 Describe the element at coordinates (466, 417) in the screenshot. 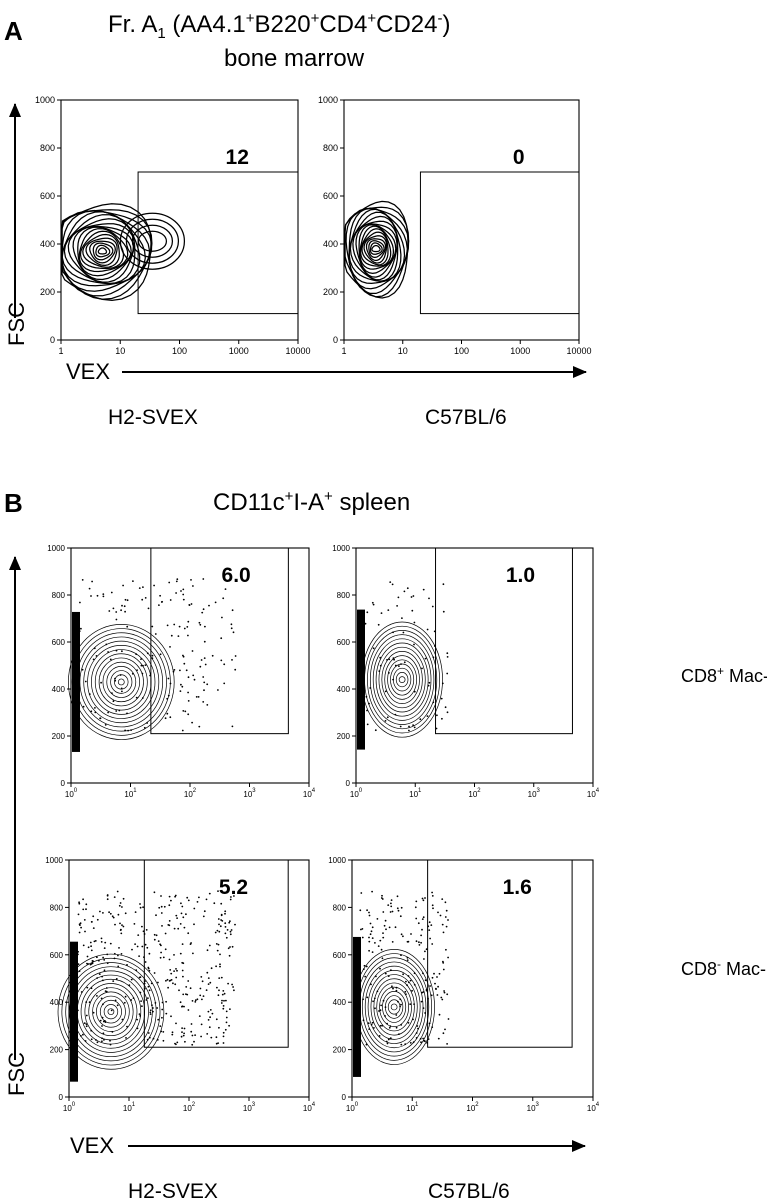

I see `panel-a-strain-2: C57BL/6` at that location.